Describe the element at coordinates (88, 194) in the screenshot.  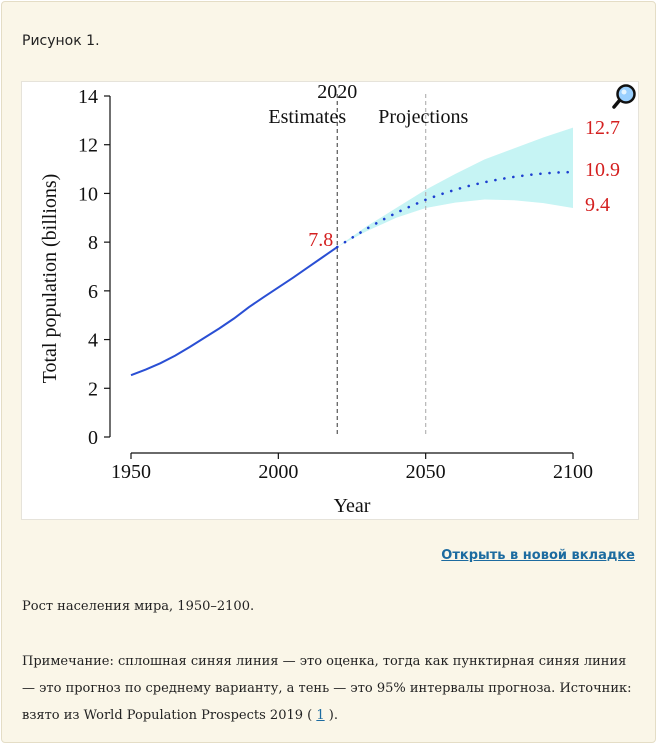
I see `y-tick-label-10: 10` at that location.